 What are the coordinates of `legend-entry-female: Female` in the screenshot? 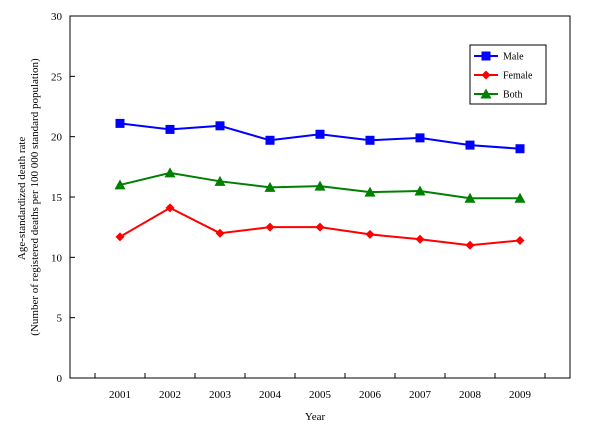 It's located at (503, 76).